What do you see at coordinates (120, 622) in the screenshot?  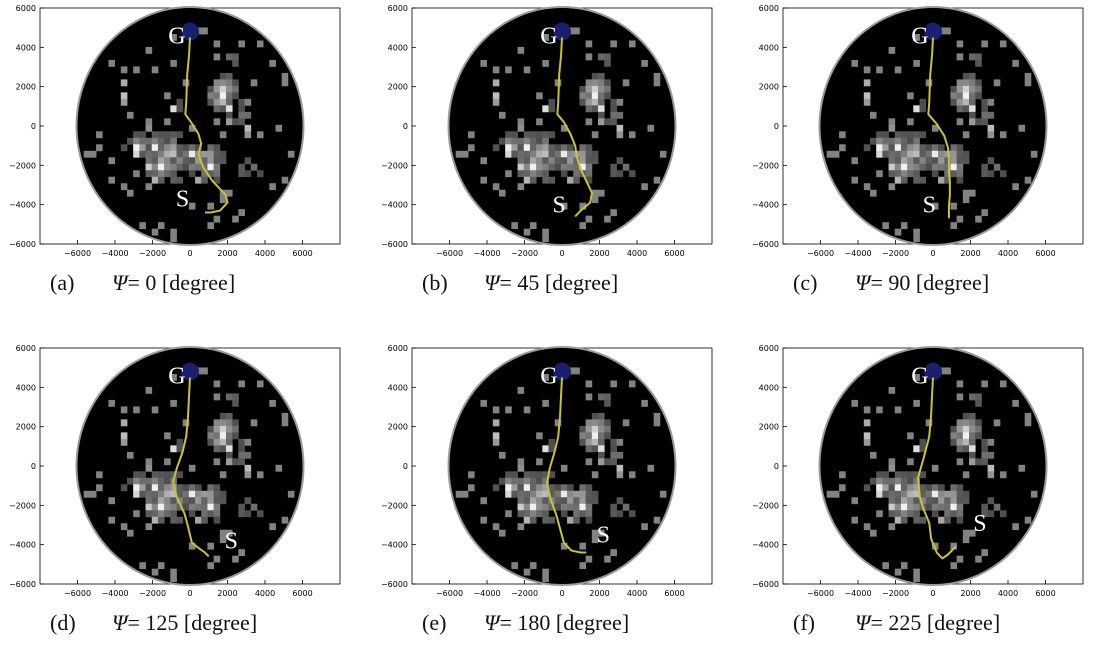 I see `psi-symbol: Ψ` at bounding box center [120, 622].